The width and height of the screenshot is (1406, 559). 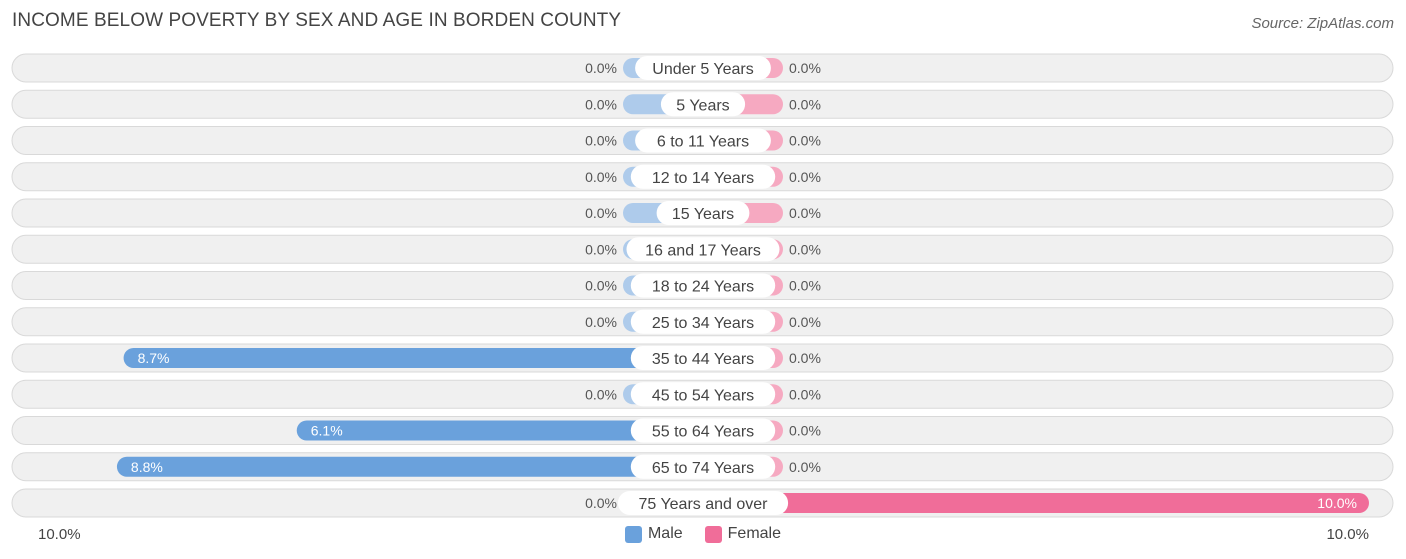 I want to click on value-label-male-under-5-years: 0.0%, so click(x=601, y=68).